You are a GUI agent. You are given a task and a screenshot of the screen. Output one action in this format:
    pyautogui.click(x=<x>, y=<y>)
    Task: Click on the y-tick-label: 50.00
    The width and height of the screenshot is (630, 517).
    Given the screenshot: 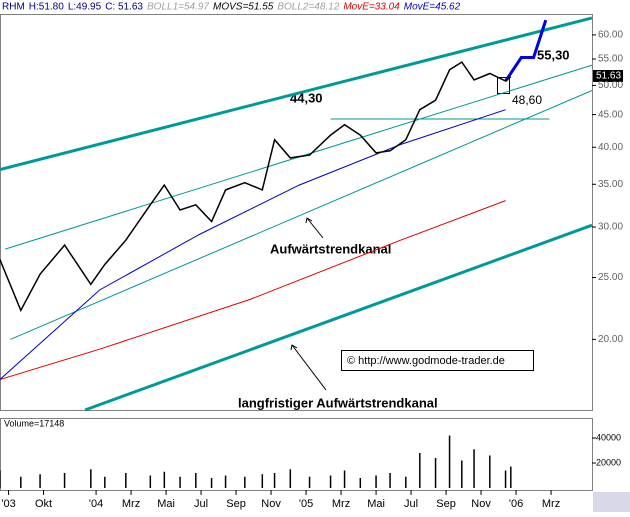 What is the action you would take?
    pyautogui.click(x=610, y=85)
    